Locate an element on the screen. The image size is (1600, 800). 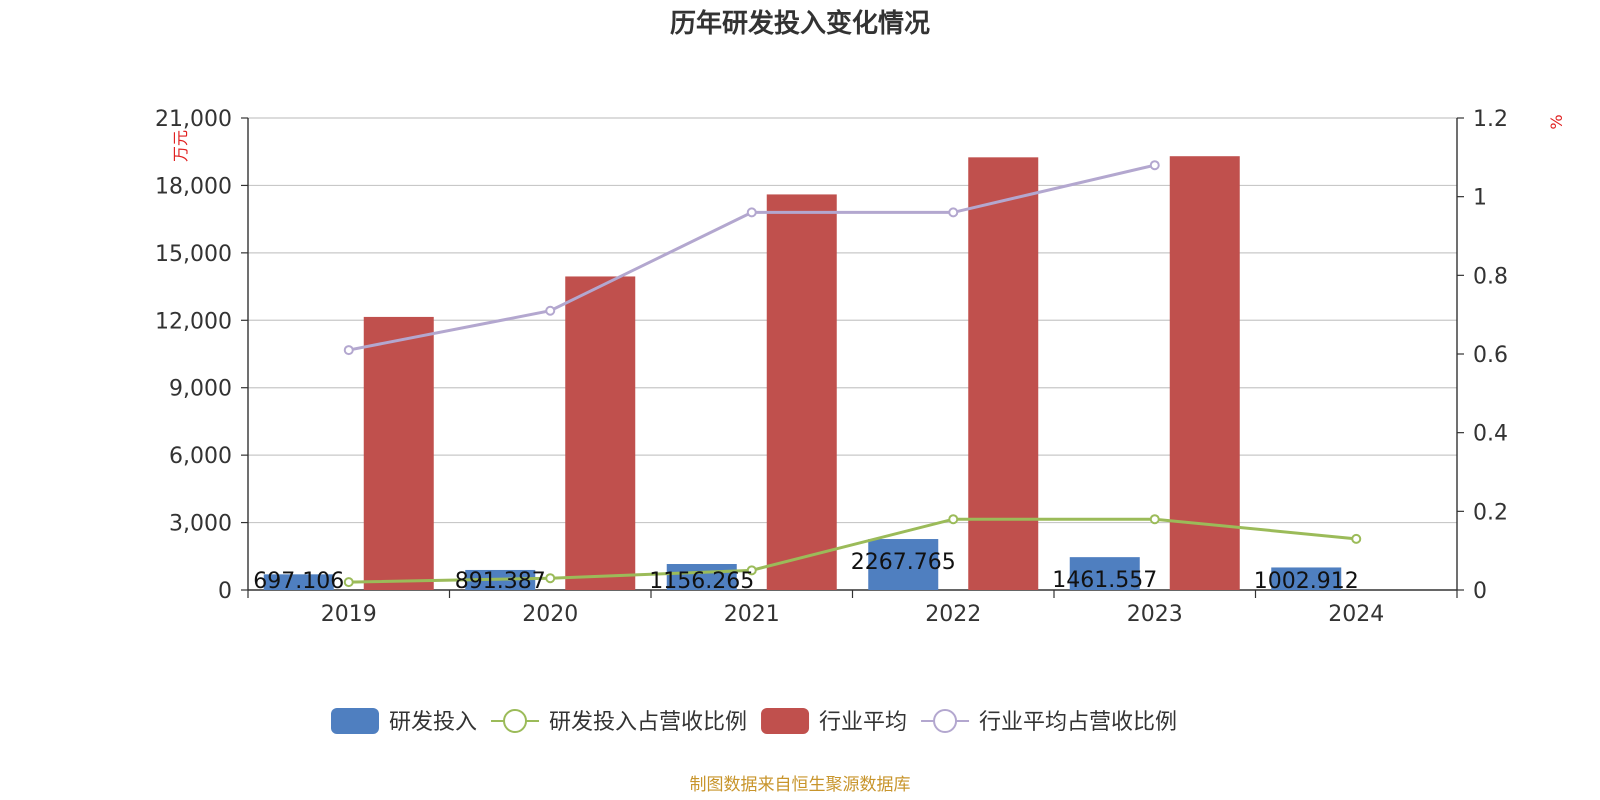
x-axis-tick-label: 2024 is located at coordinates (1356, 614).